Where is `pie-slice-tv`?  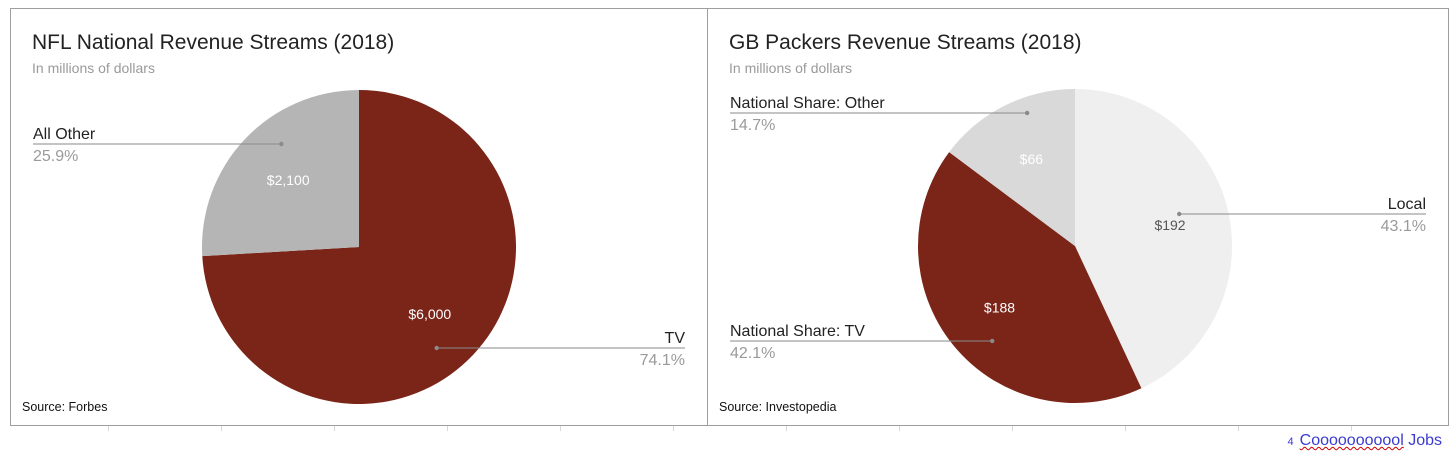
pie-slice-tv is located at coordinates (359, 247).